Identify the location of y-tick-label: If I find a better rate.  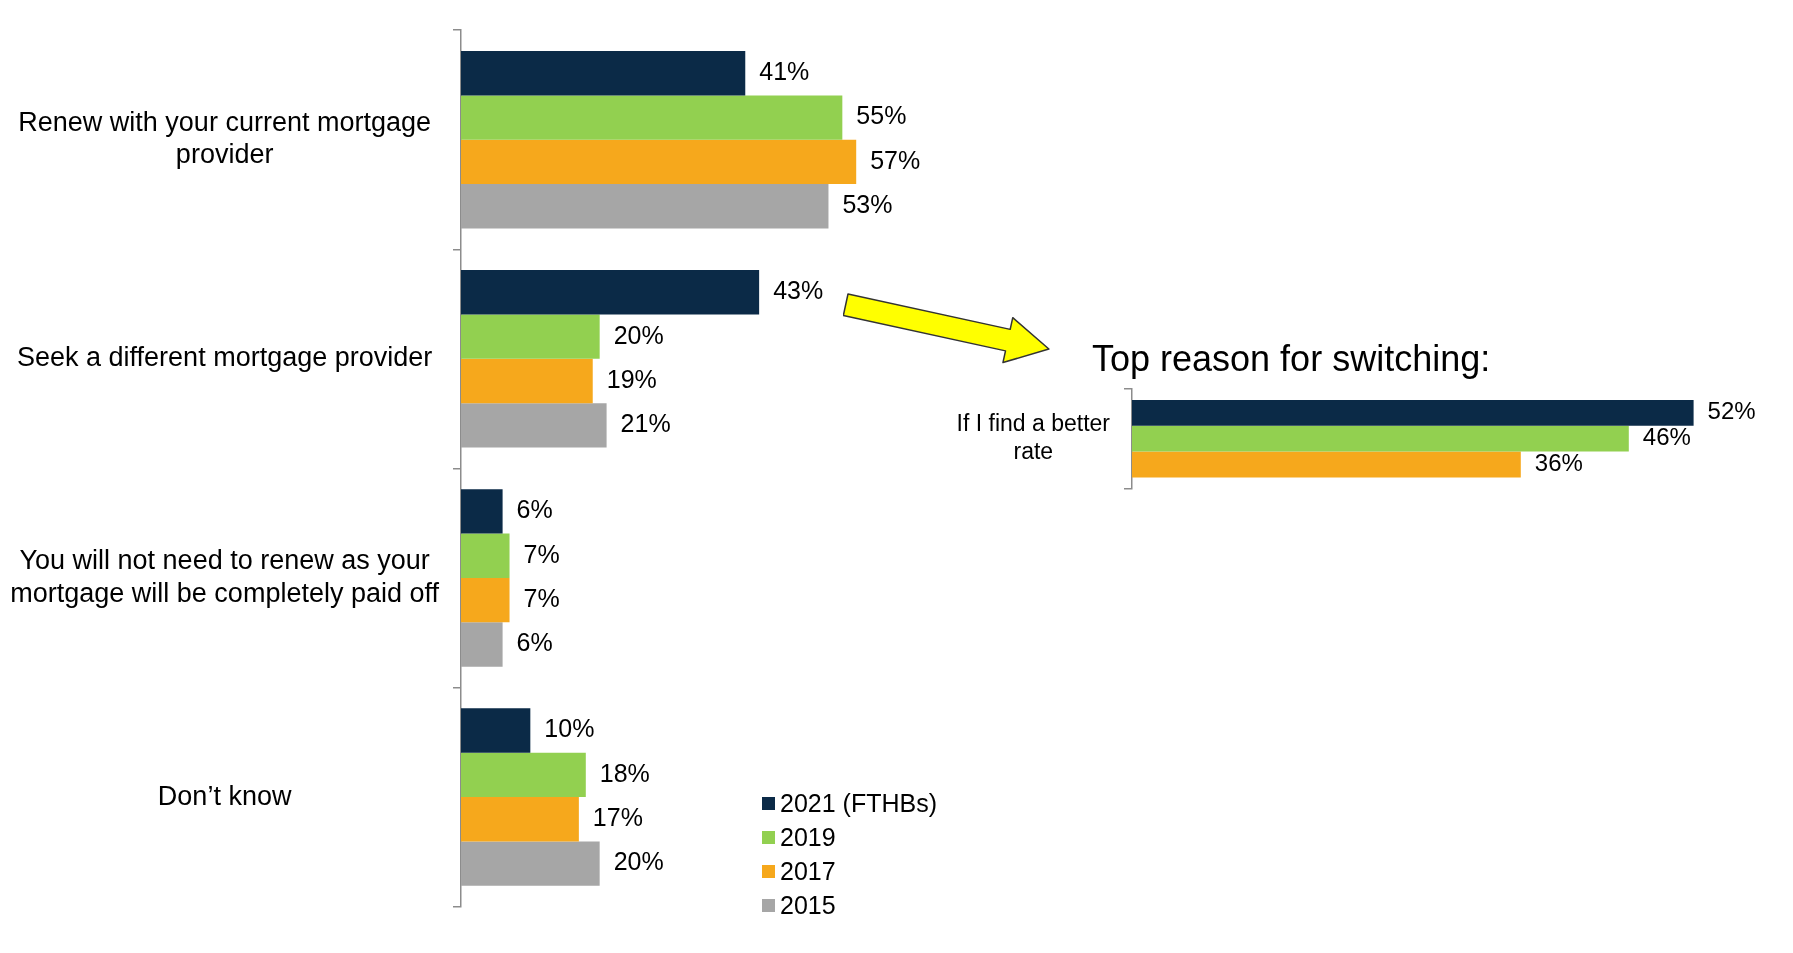
(1033, 437).